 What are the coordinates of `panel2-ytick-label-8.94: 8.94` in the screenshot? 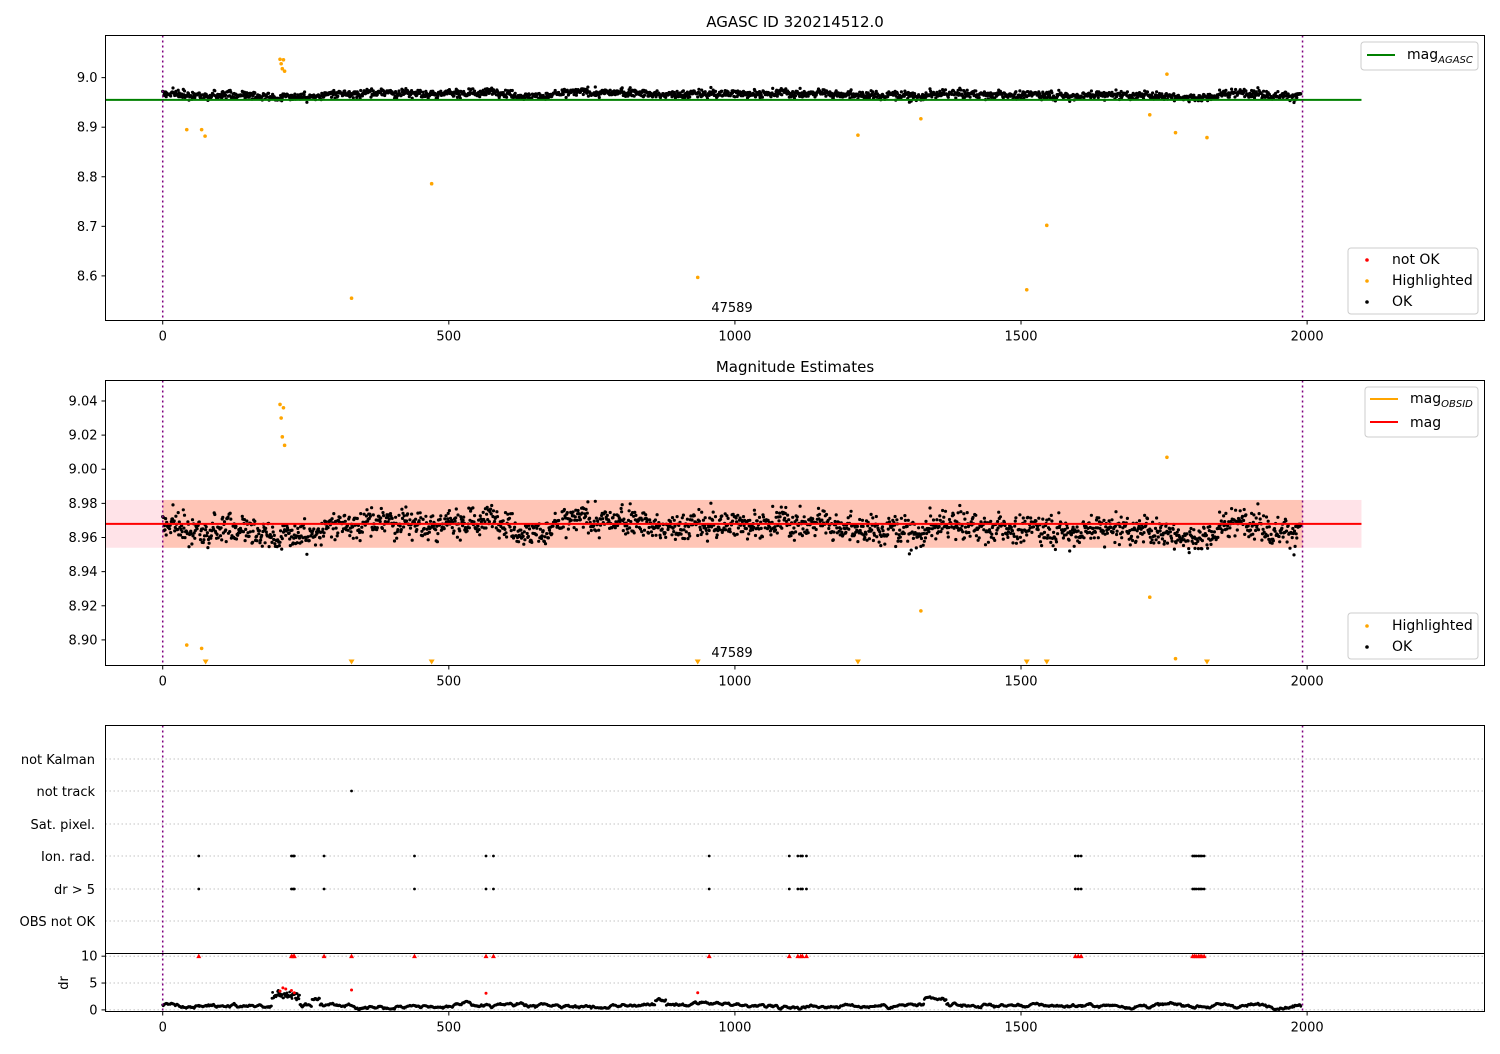 It's located at (83, 572).